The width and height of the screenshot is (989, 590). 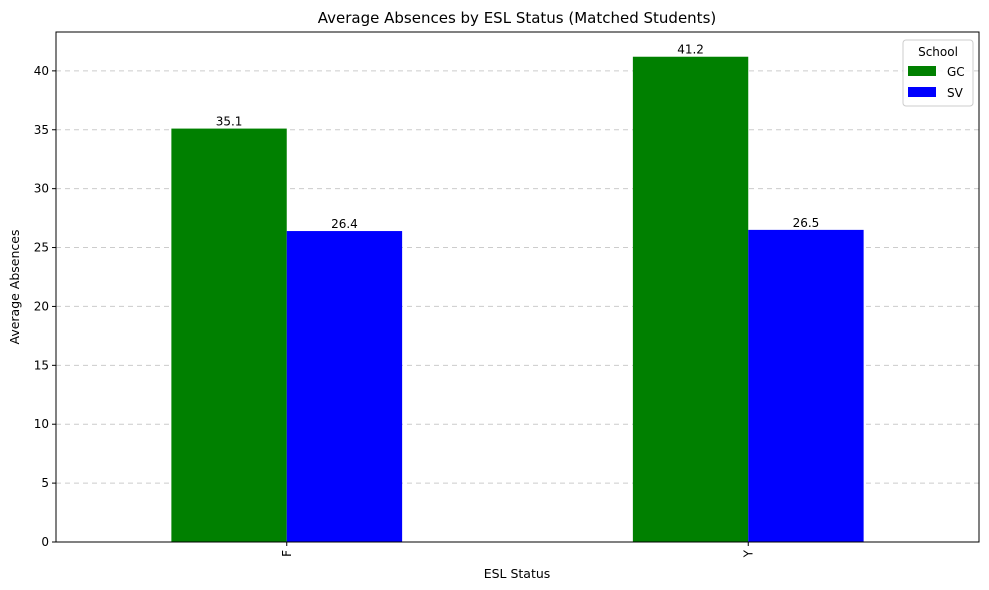 I want to click on x-tick-label-y: Y, so click(x=748, y=553).